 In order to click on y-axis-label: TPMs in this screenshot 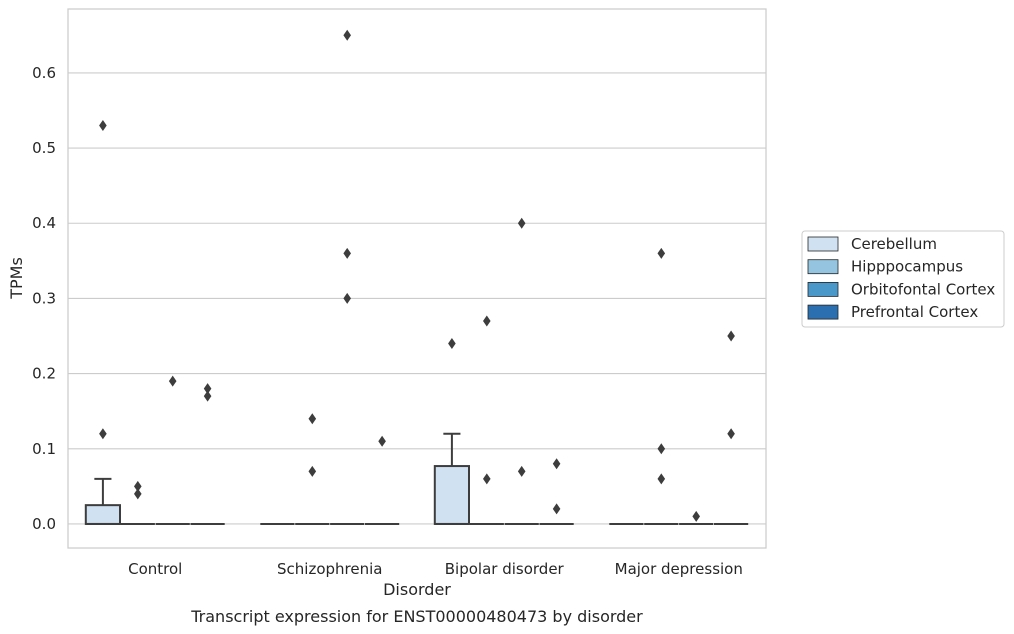, I will do `click(16, 278)`.